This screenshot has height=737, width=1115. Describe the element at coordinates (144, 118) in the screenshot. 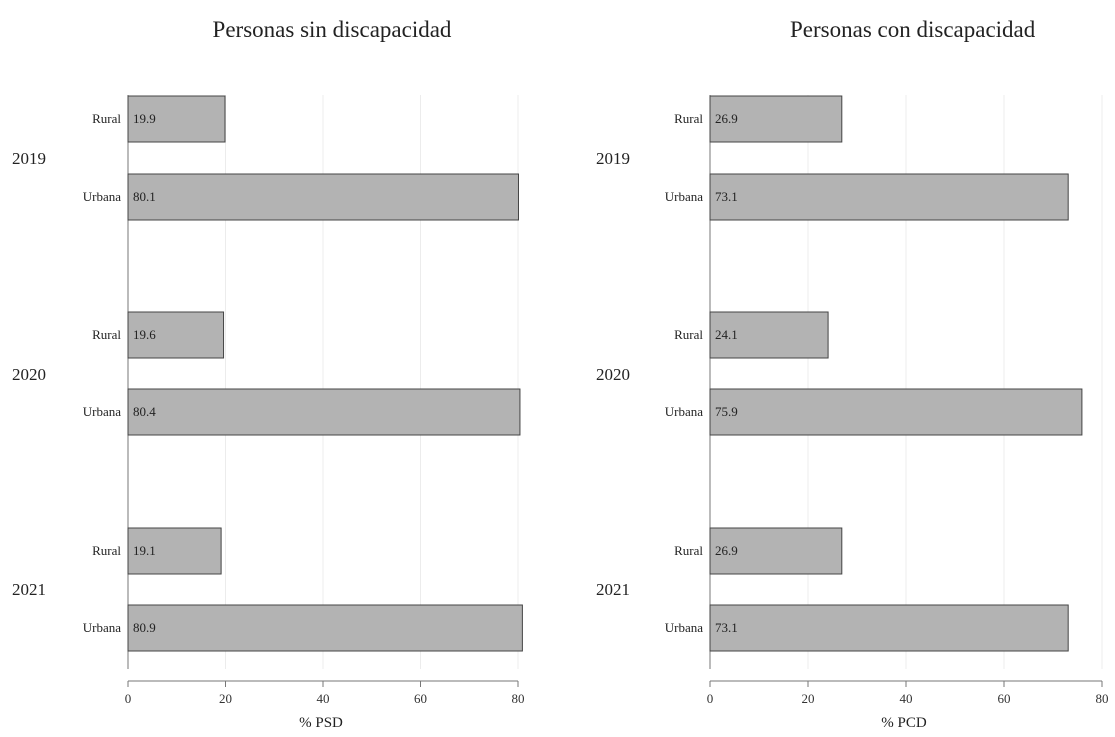

I see `data-label: 19.9` at that location.